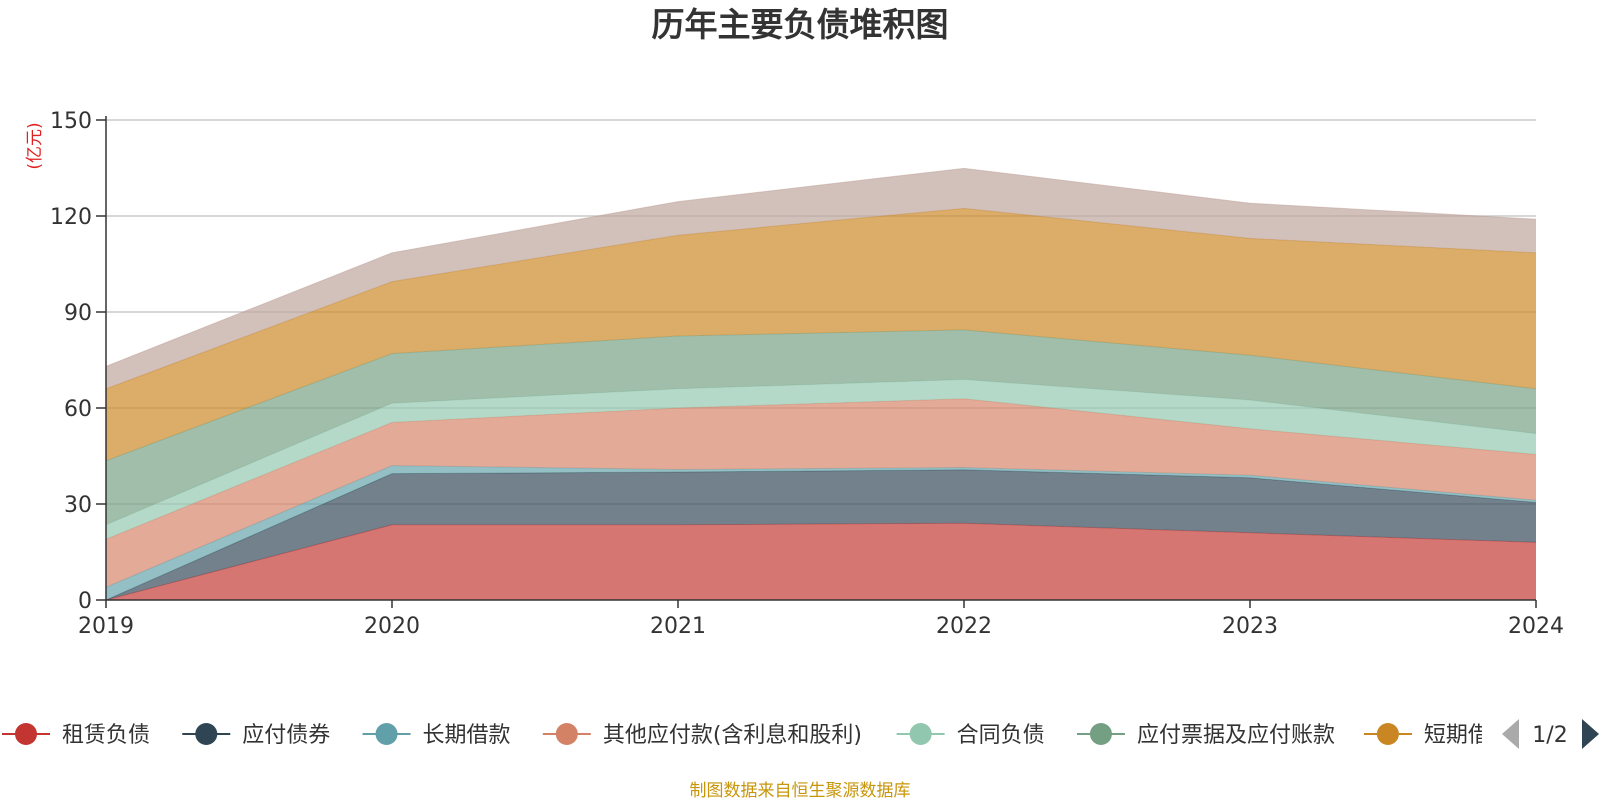  I want to click on legend-pager: 1/2, so click(1550, 734).